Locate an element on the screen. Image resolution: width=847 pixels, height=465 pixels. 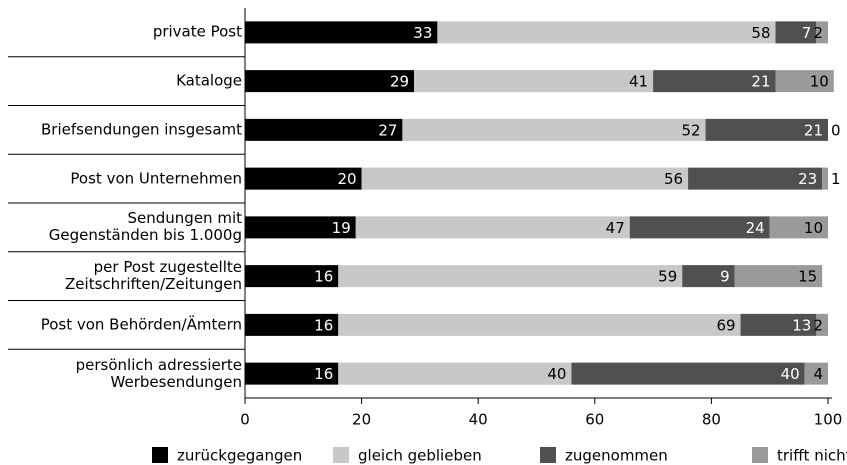
legend-label: gleich geblieben is located at coordinates (420, 456).